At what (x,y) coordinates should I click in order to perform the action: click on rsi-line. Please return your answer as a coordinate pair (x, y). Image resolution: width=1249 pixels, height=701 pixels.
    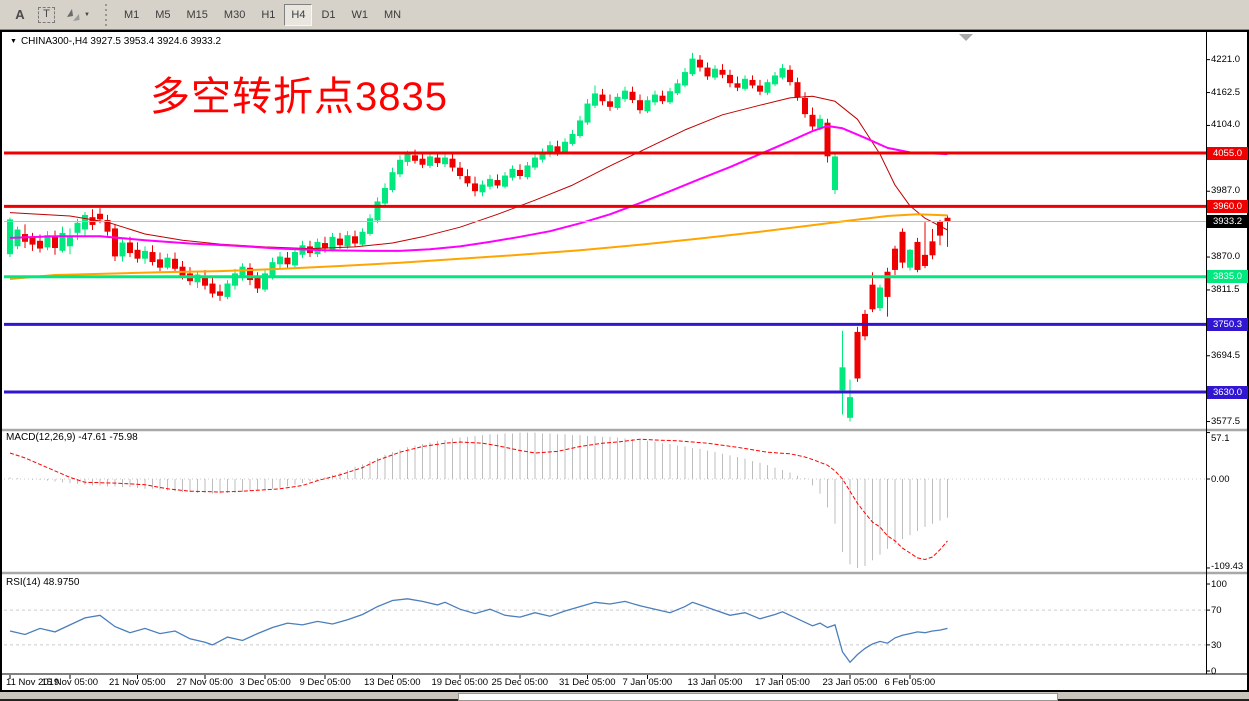
    Looking at the image, I should click on (478, 631).